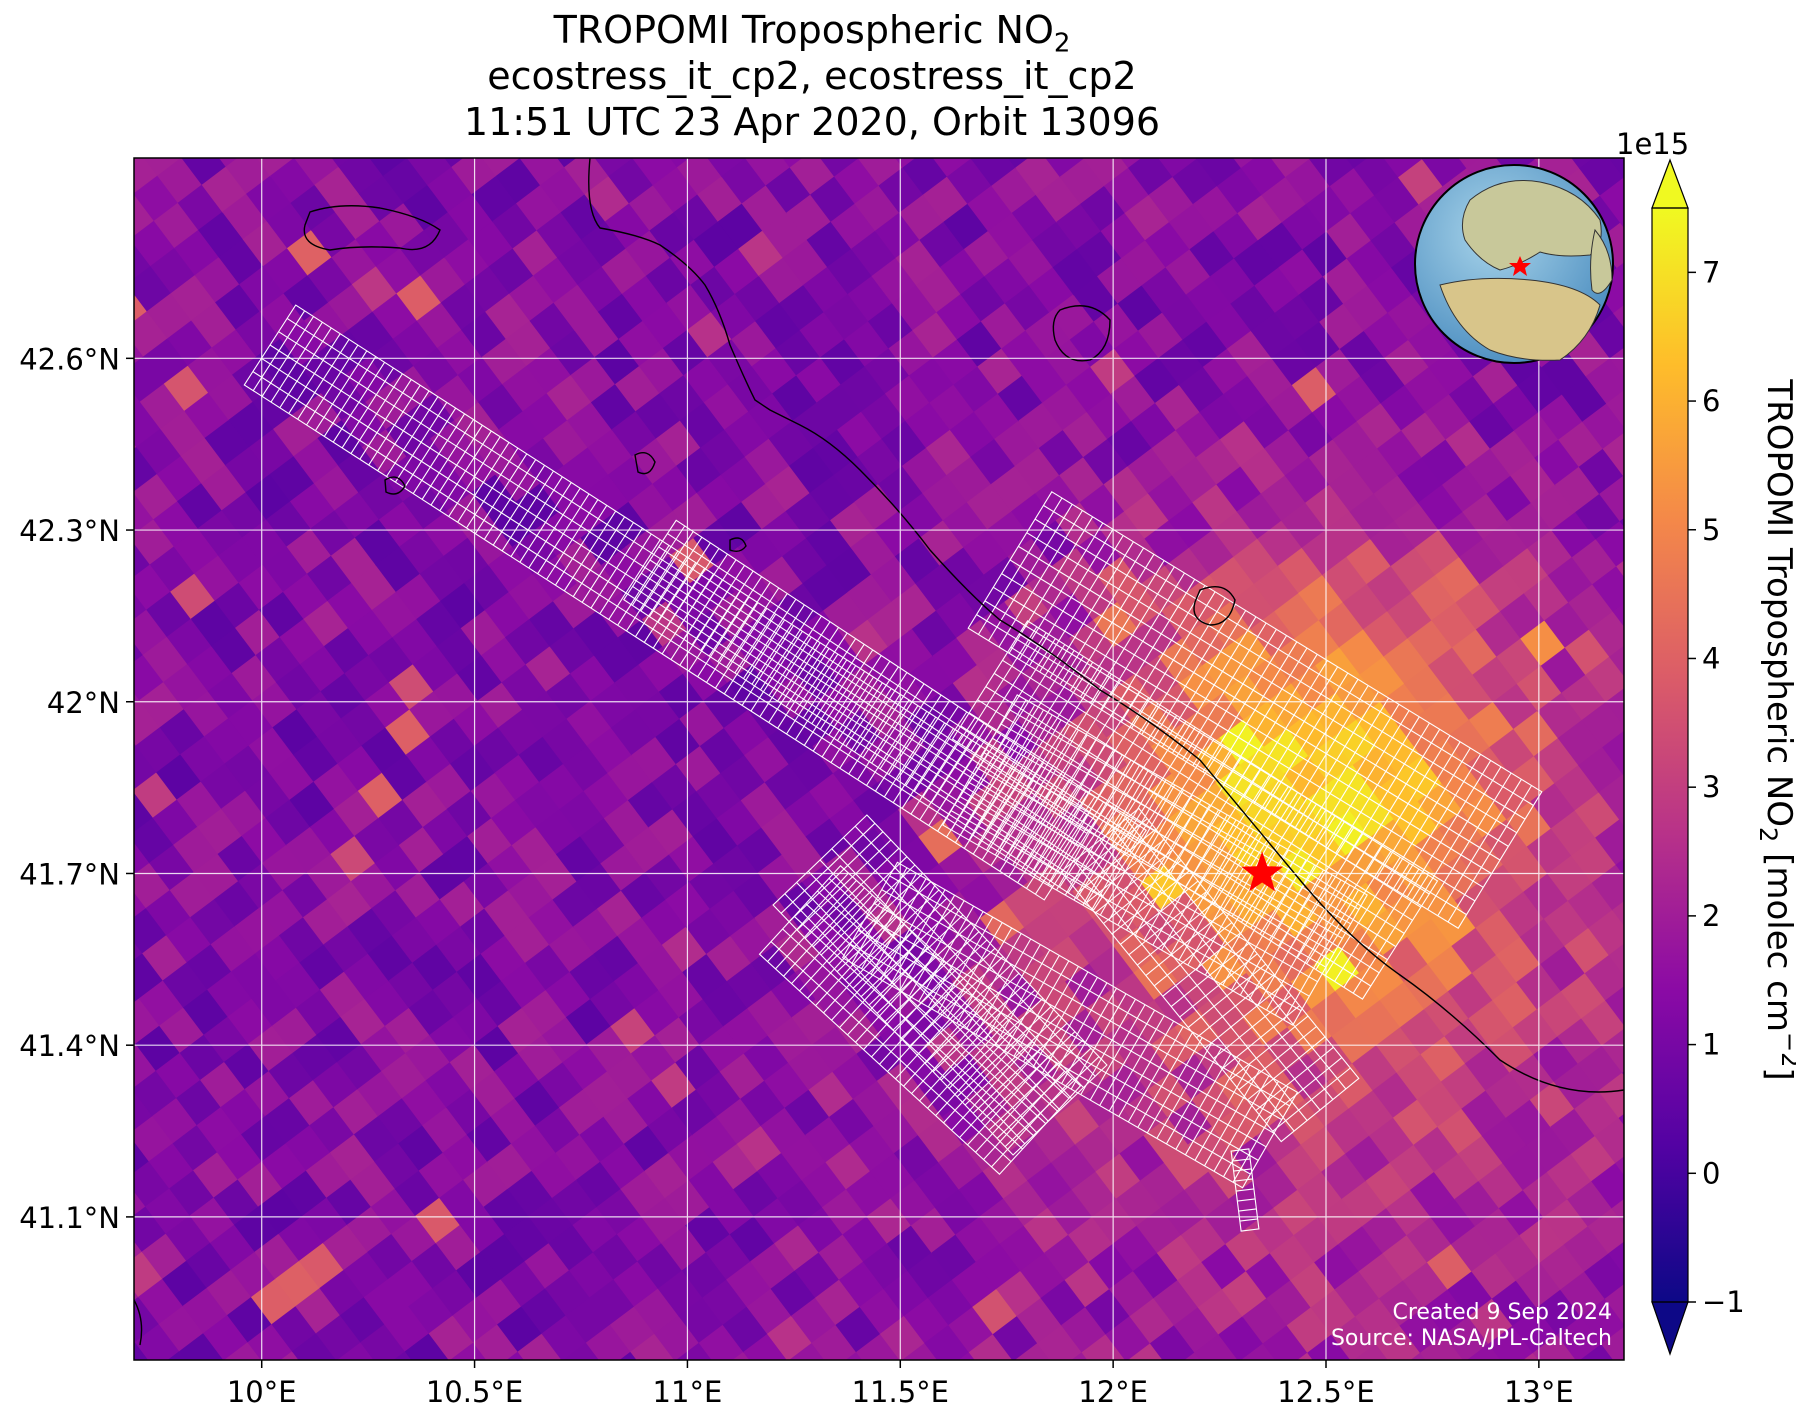 This screenshot has width=1796, height=1404. What do you see at coordinates (1711, 1173) in the screenshot?
I see `colorbar-tick-label: 0` at bounding box center [1711, 1173].